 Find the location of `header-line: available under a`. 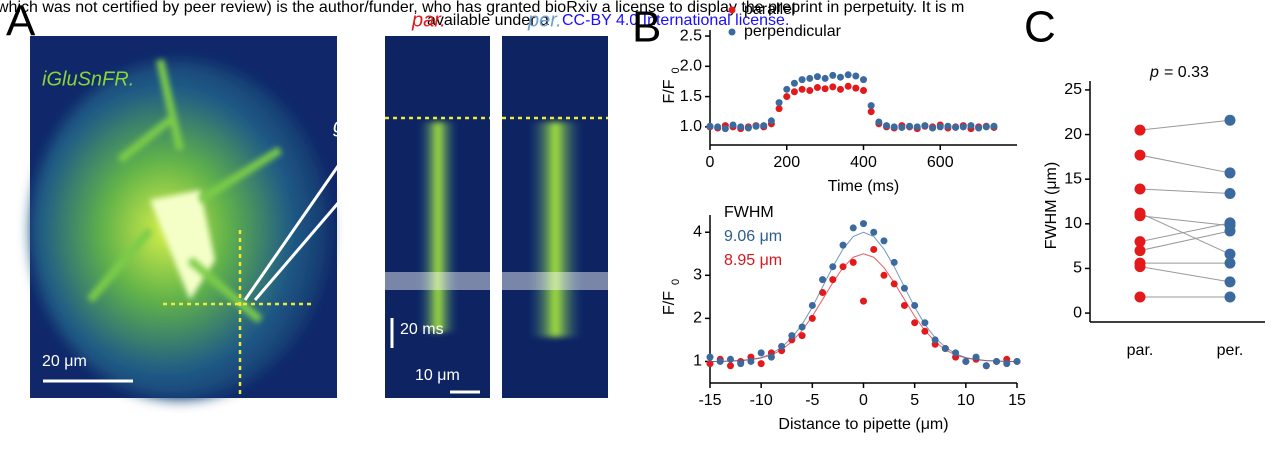

header-line: available under a is located at coordinates (488, 20).